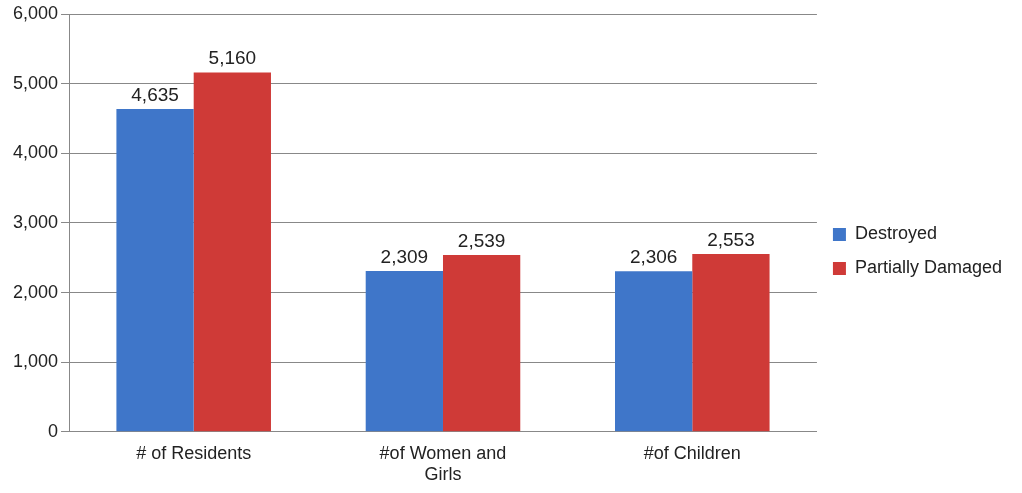  I want to click on data-label: 2,539, so click(481, 240).